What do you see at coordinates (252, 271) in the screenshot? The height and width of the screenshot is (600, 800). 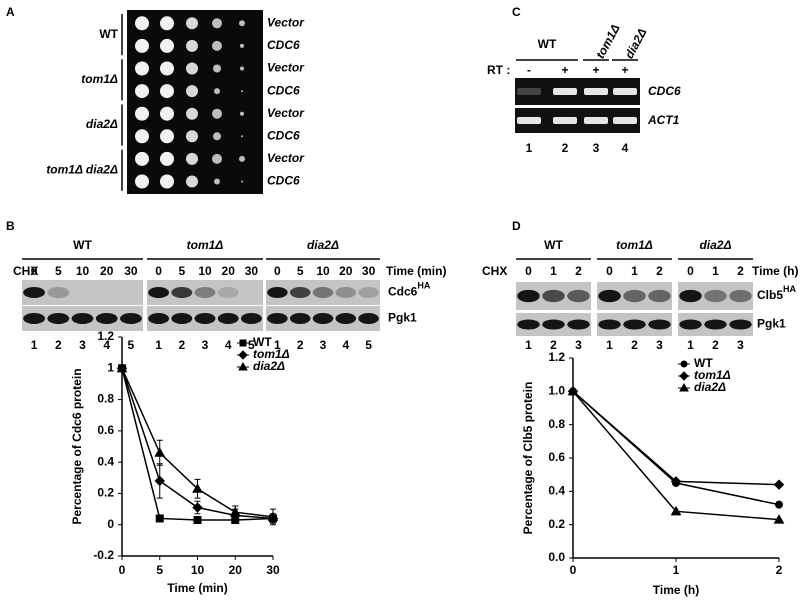 I see `time-point: 30` at bounding box center [252, 271].